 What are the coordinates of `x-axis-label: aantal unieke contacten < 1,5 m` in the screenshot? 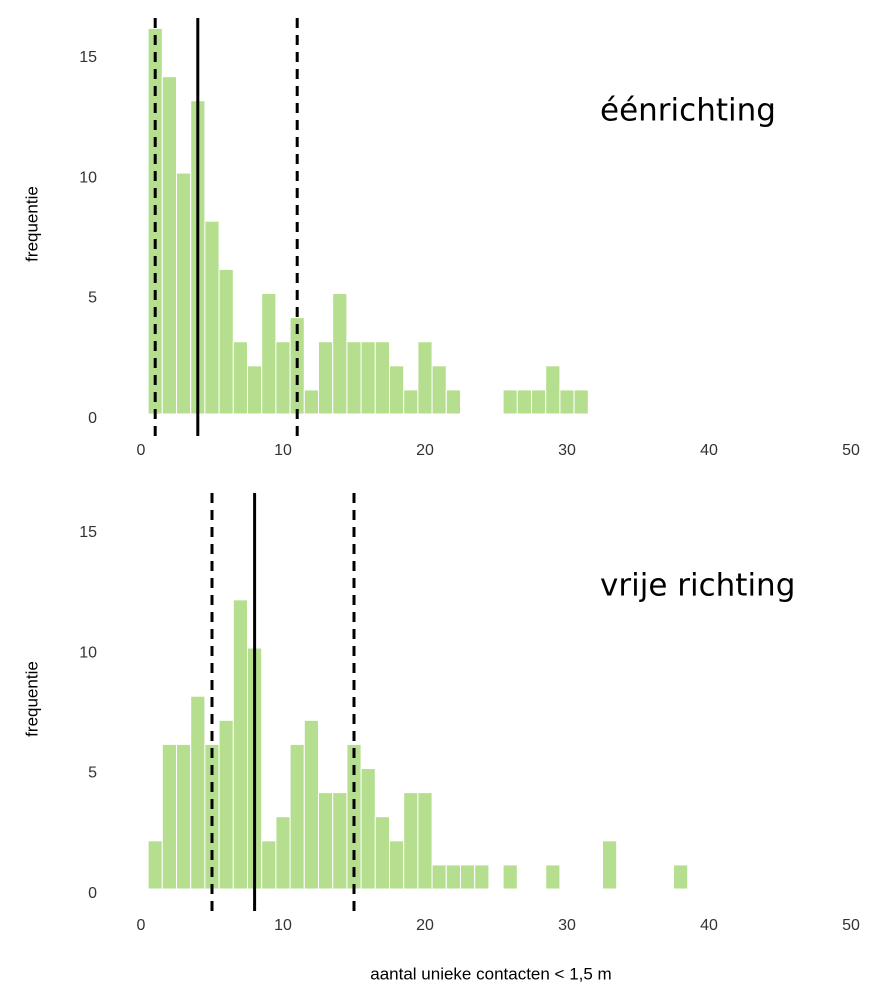 It's located at (490, 973).